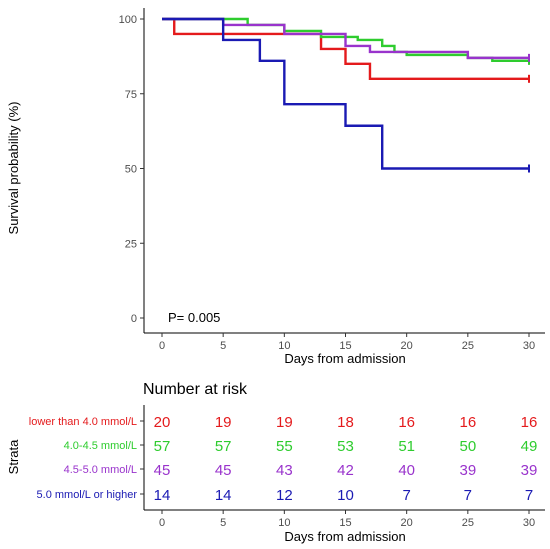 Image resolution: width=550 pixels, height=549 pixels. I want to click on risk-x-tick-label: 25, so click(468, 523).